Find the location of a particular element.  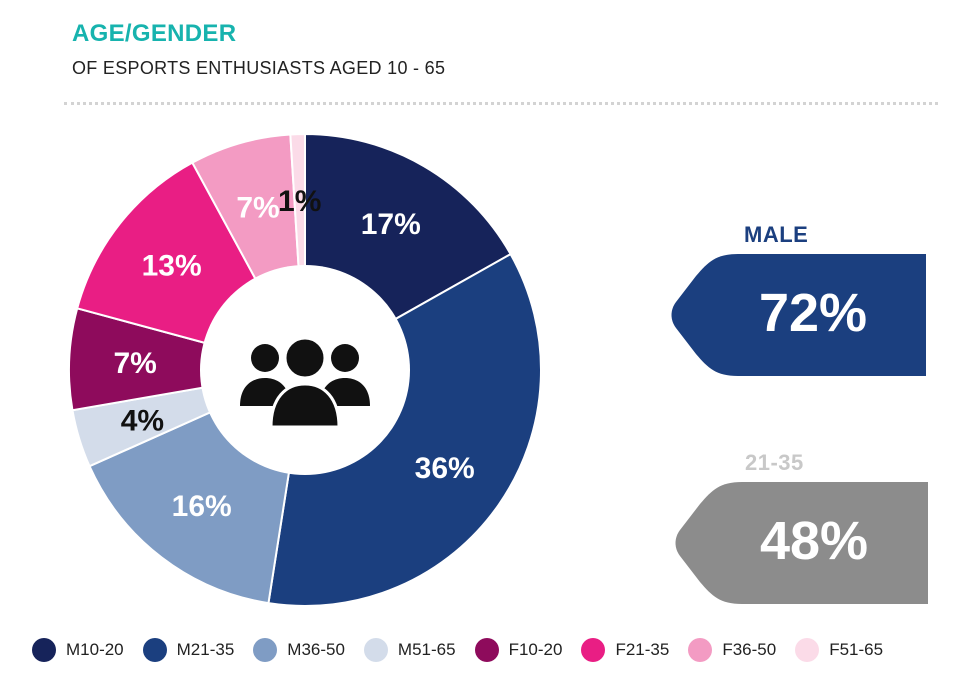

legend-item-f10-20: F10-20 is located at coordinates (518, 650).